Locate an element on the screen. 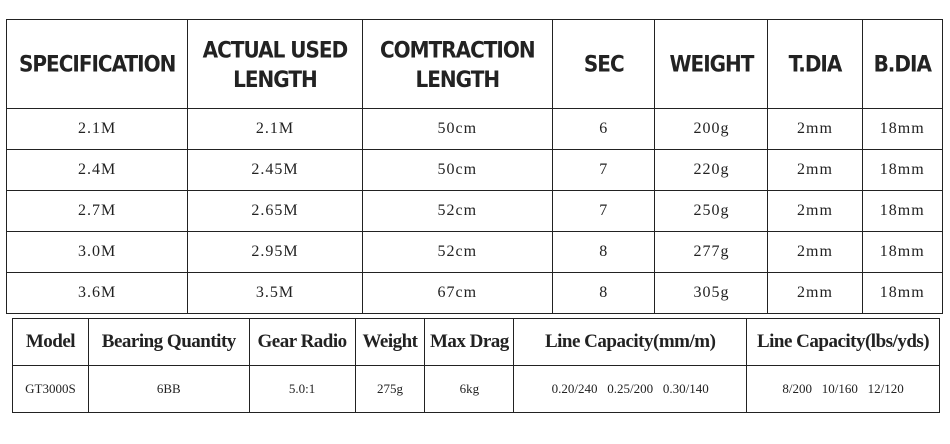 The image size is (950, 444). cell: 3.6M is located at coordinates (97, 293).